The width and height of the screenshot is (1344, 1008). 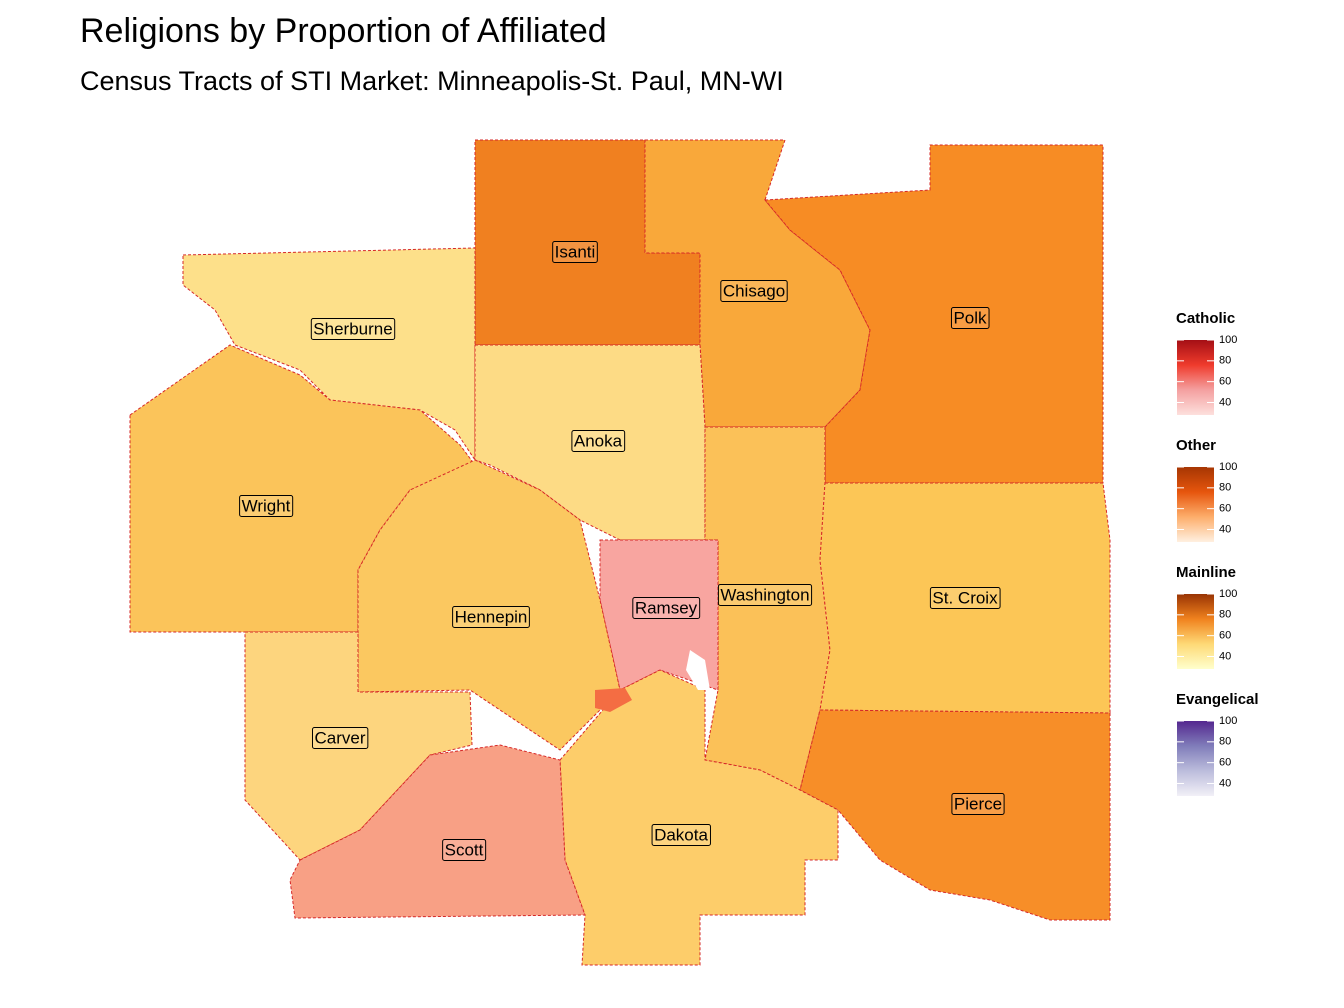 I want to click on county-label: Wright, so click(x=266, y=505).